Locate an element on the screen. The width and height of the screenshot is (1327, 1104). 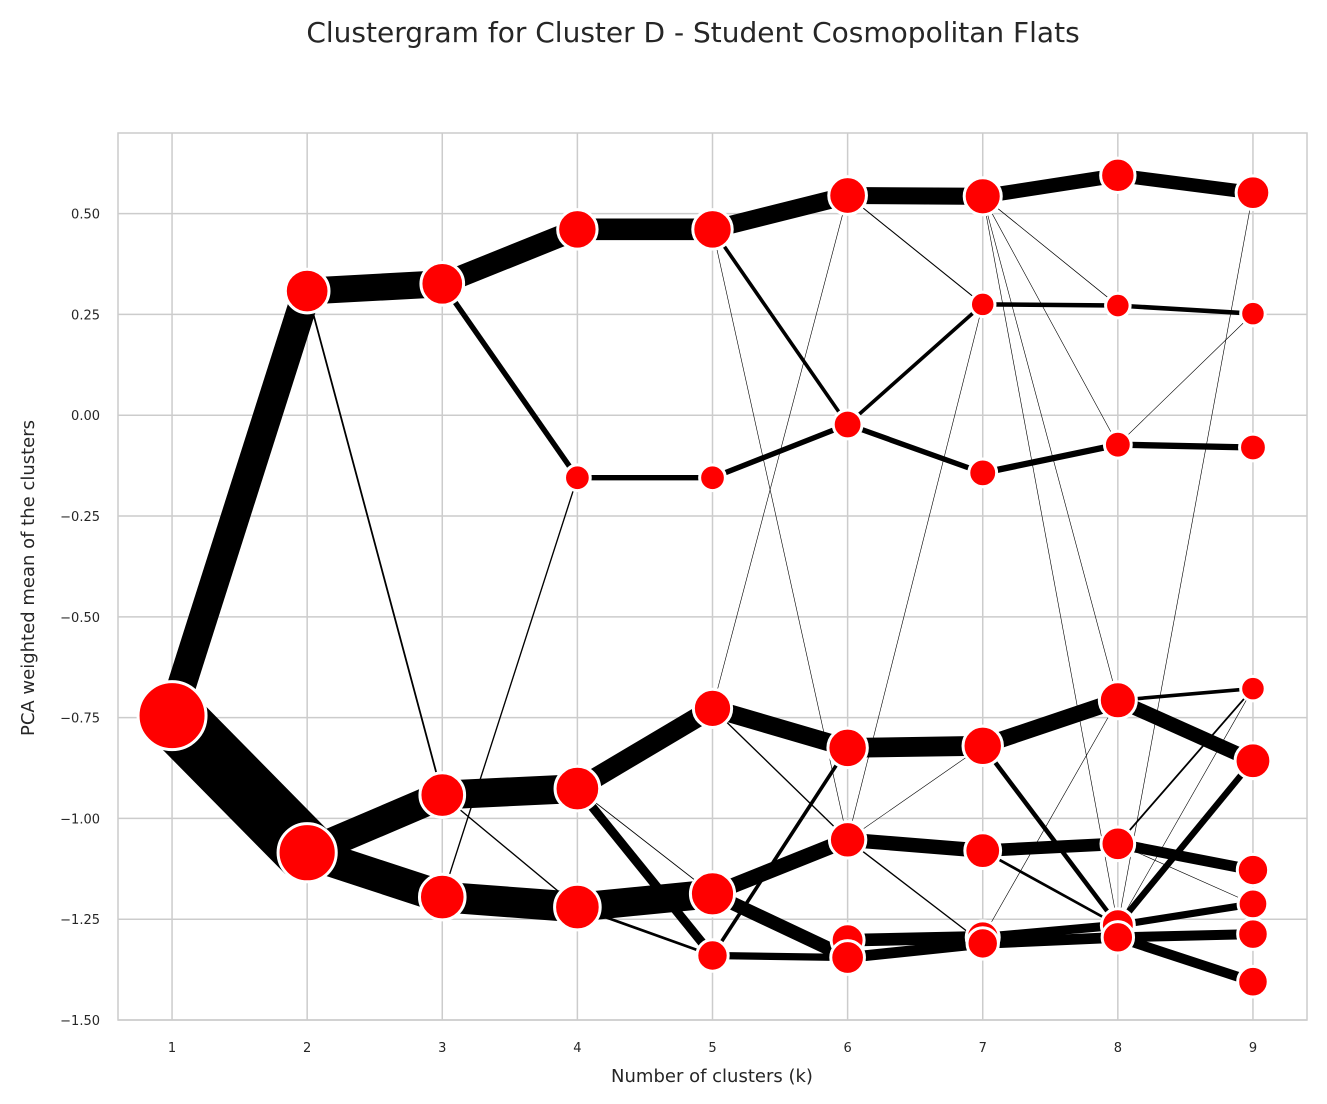
y-tick-label: −1.00 is located at coordinates (80, 819).